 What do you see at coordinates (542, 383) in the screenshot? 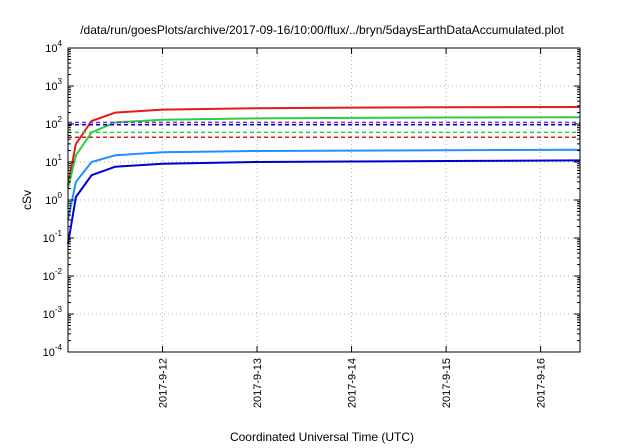
I see `x-tick-label: 2017-9-16` at bounding box center [542, 383].